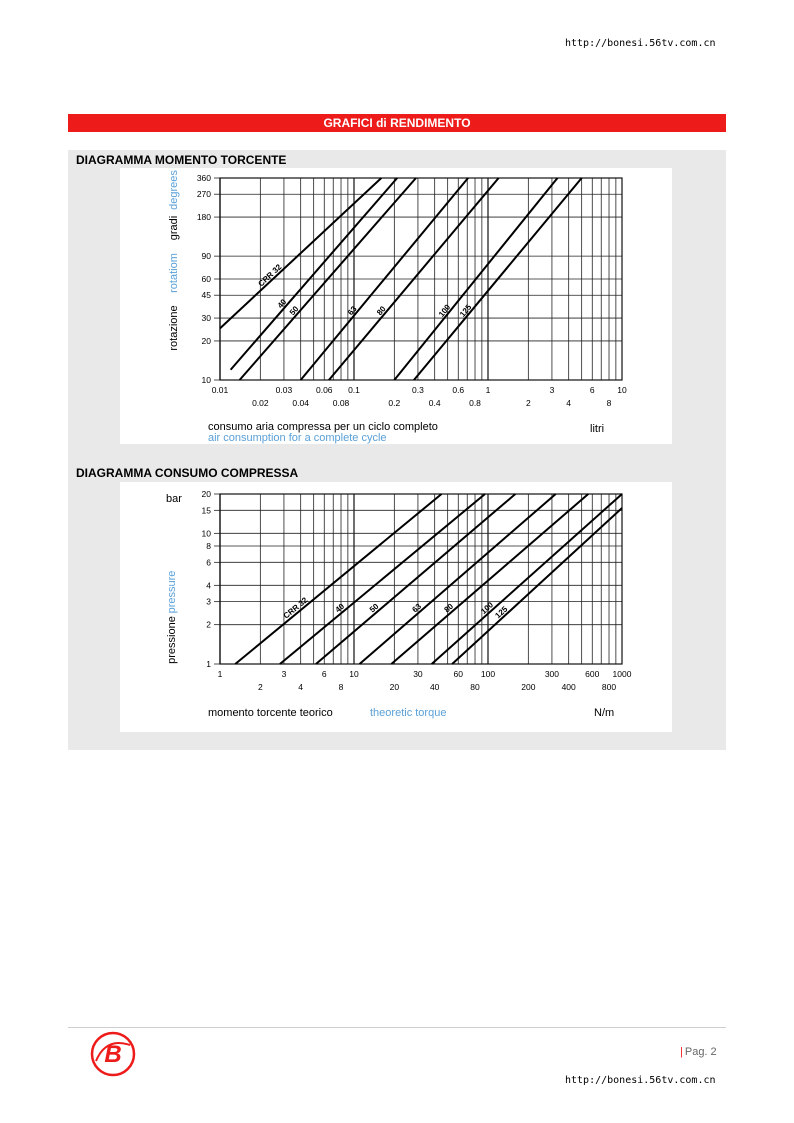  What do you see at coordinates (172, 640) in the screenshot?
I see `y-axis-label: pressione` at bounding box center [172, 640].